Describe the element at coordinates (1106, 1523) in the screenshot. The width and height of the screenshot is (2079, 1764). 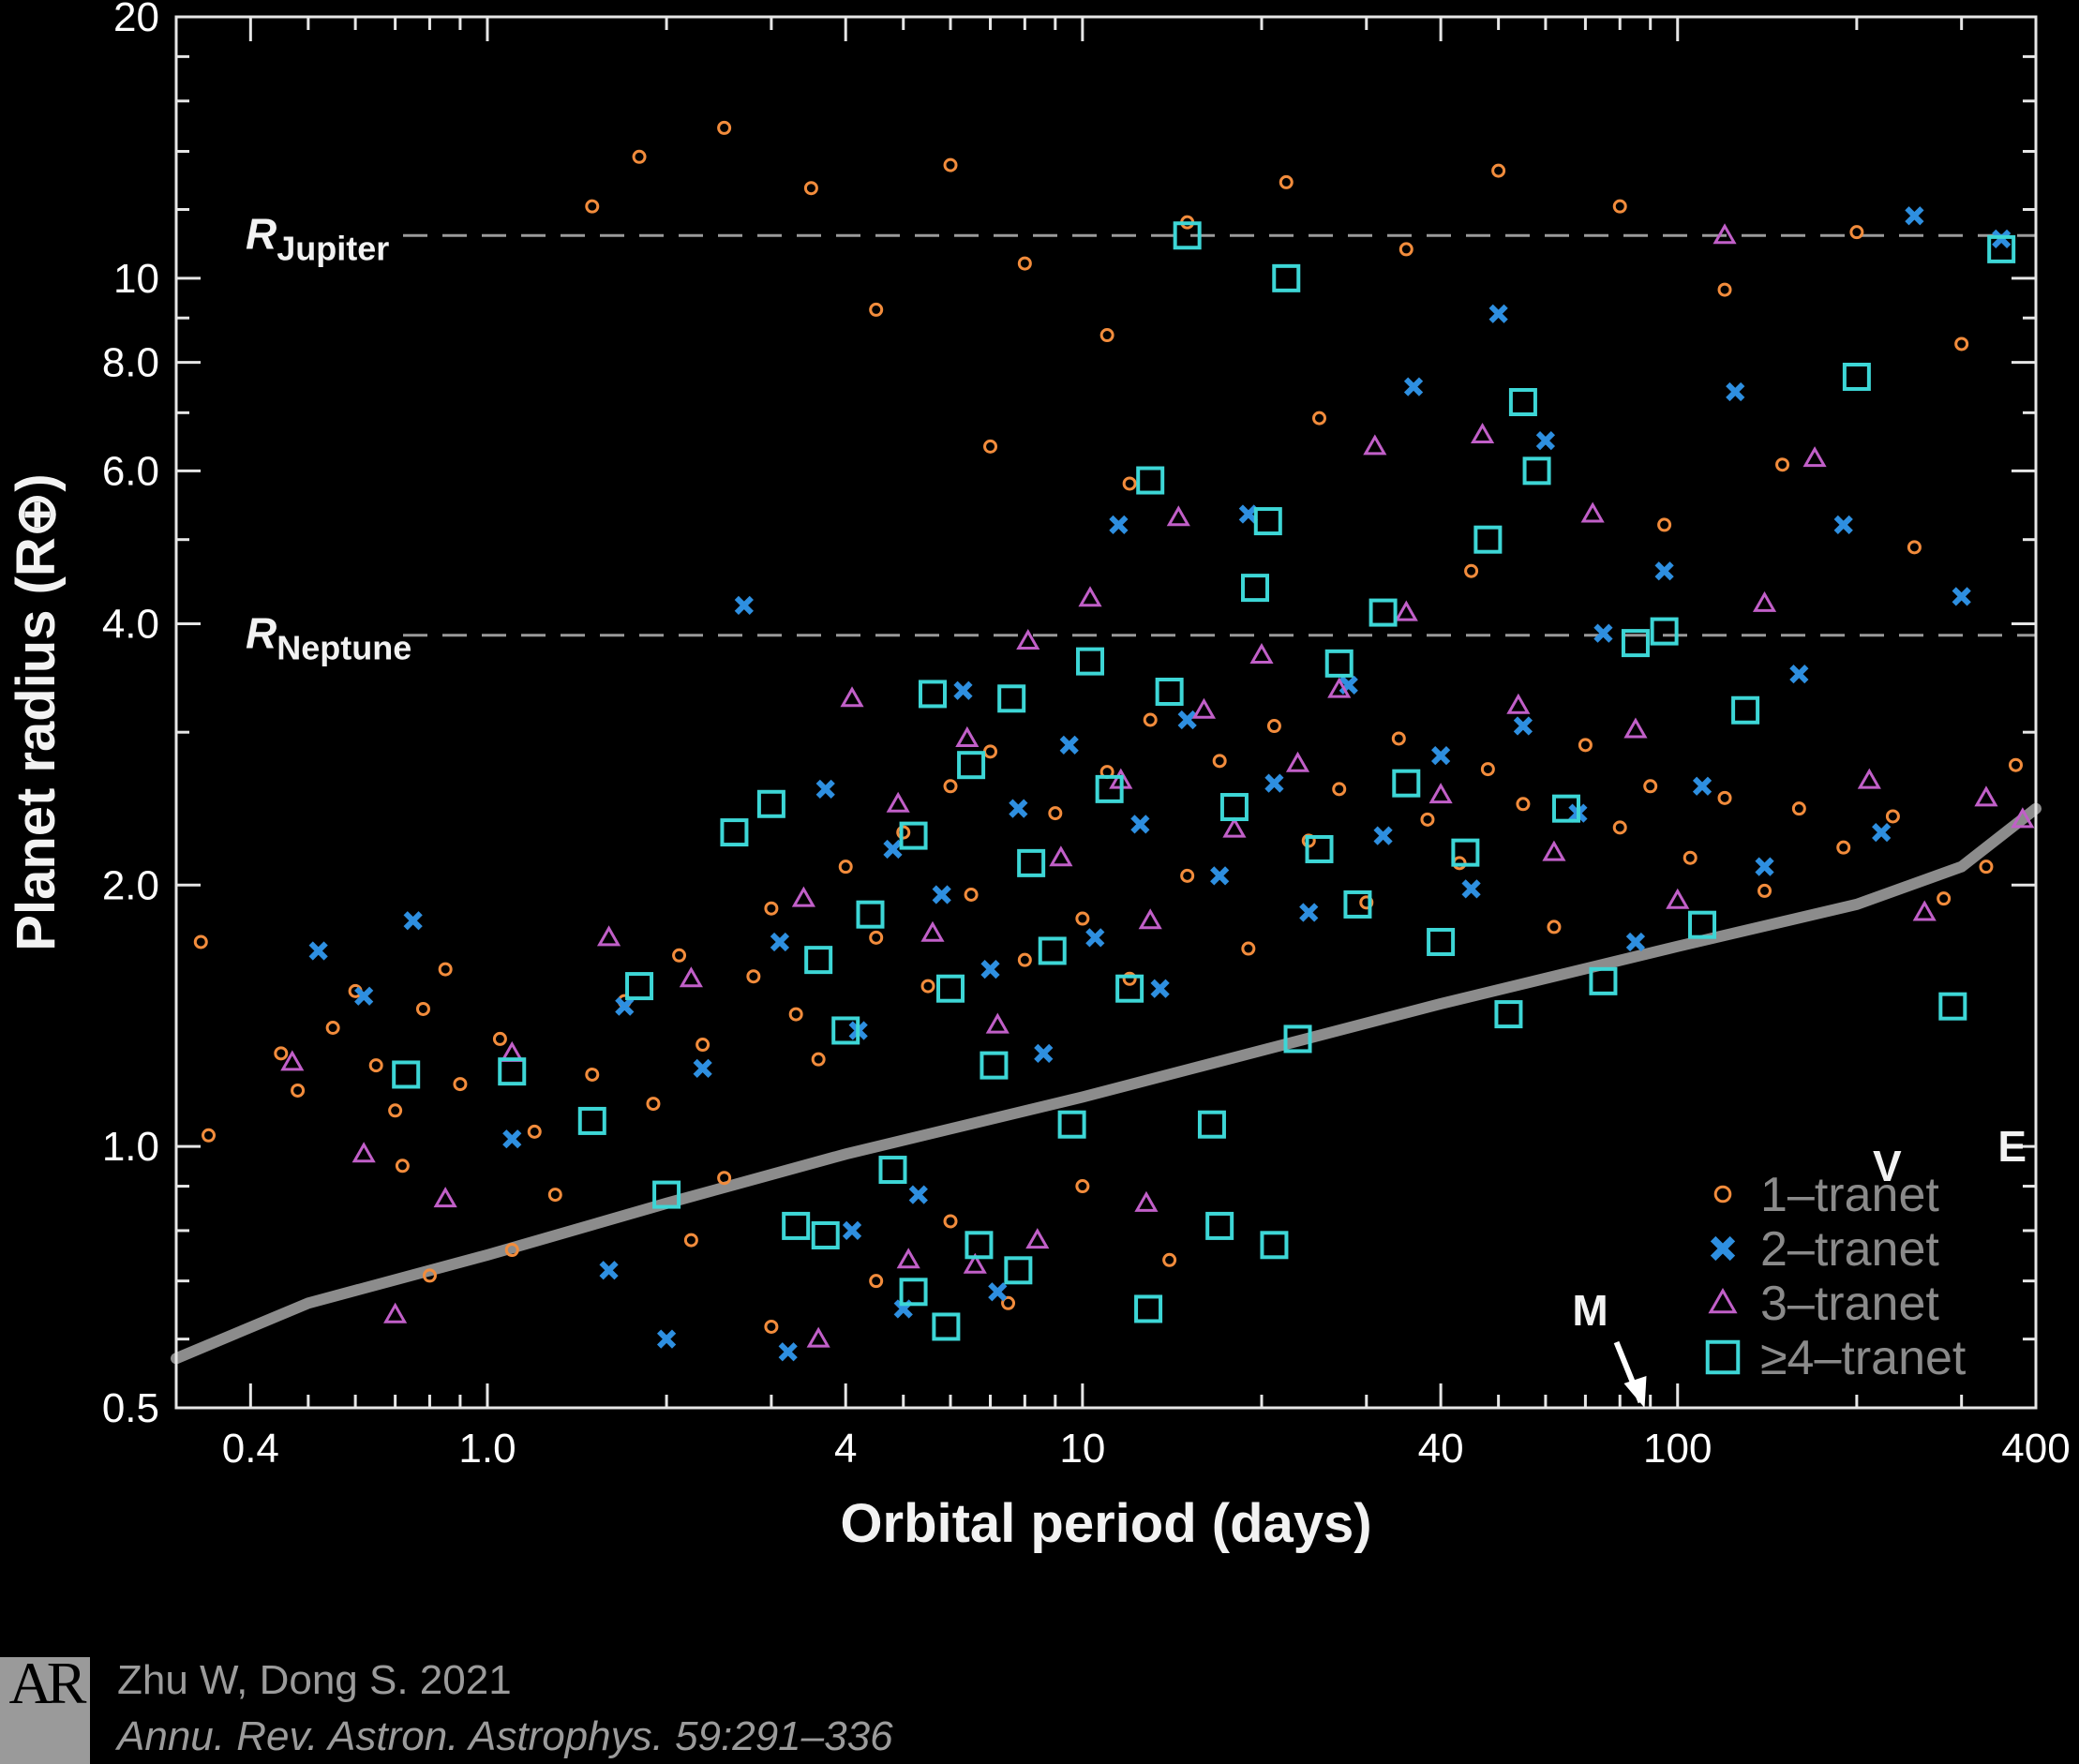
I see `x-axis-title: Orbital period (days)` at that location.